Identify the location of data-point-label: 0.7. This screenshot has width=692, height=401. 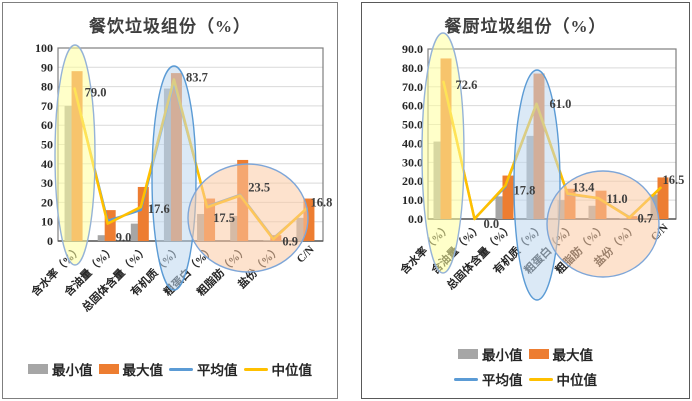
(646, 219).